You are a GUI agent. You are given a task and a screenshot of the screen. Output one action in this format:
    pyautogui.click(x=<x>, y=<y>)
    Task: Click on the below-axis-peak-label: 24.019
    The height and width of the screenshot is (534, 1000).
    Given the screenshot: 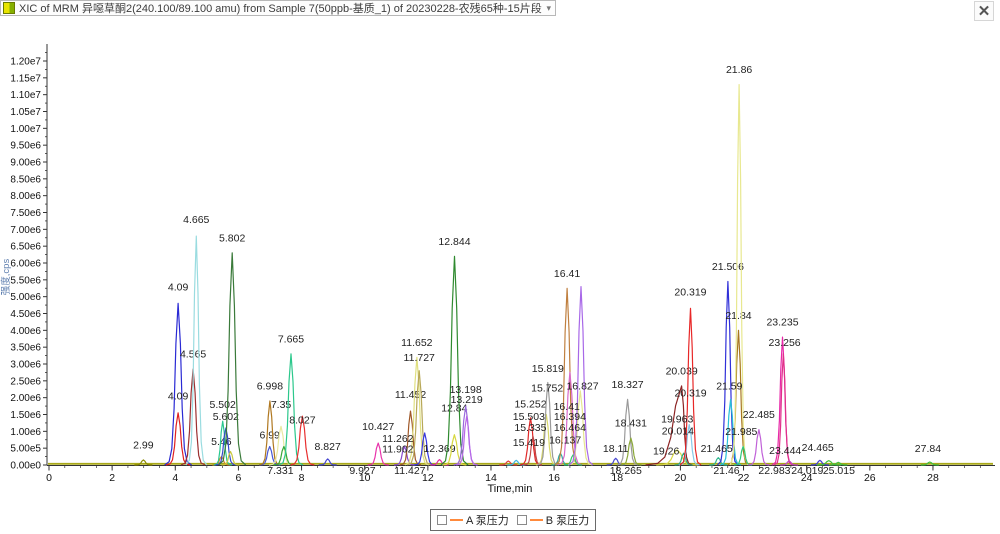 What is the action you would take?
    pyautogui.click(x=807, y=471)
    